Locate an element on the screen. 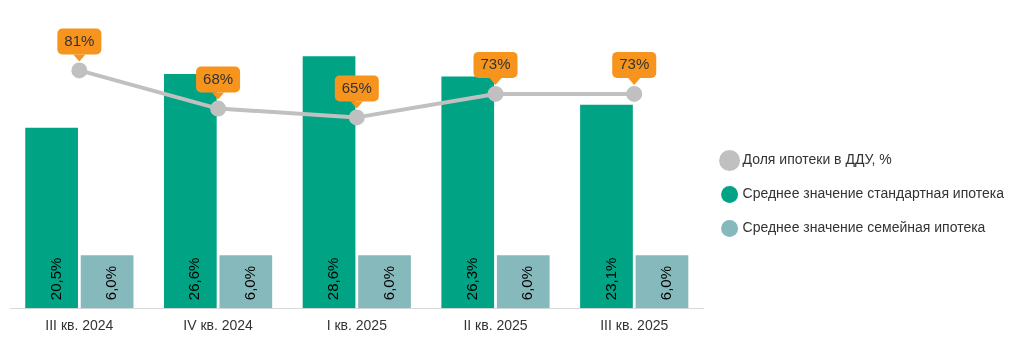 This screenshot has width=1024, height=345. x-tick-label: III кв. 2025 is located at coordinates (634, 325).